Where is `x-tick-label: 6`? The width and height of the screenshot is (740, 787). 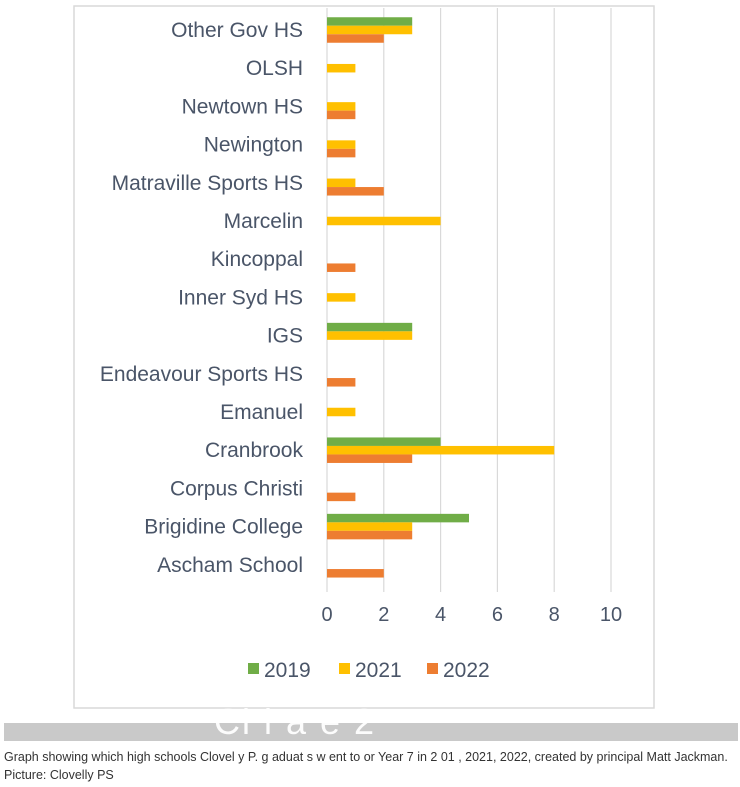 x-tick-label: 6 is located at coordinates (497, 615).